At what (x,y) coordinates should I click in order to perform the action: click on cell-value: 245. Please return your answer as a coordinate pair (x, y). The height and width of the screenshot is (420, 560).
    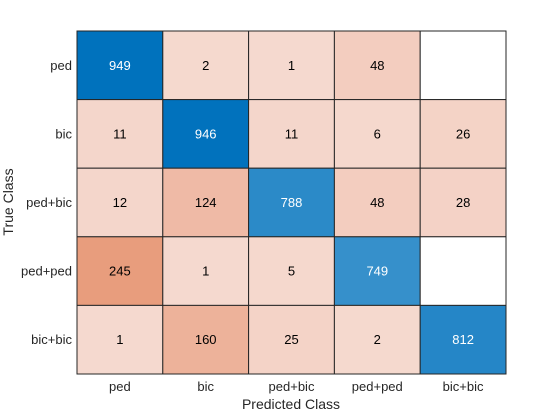
    Looking at the image, I should click on (120, 271).